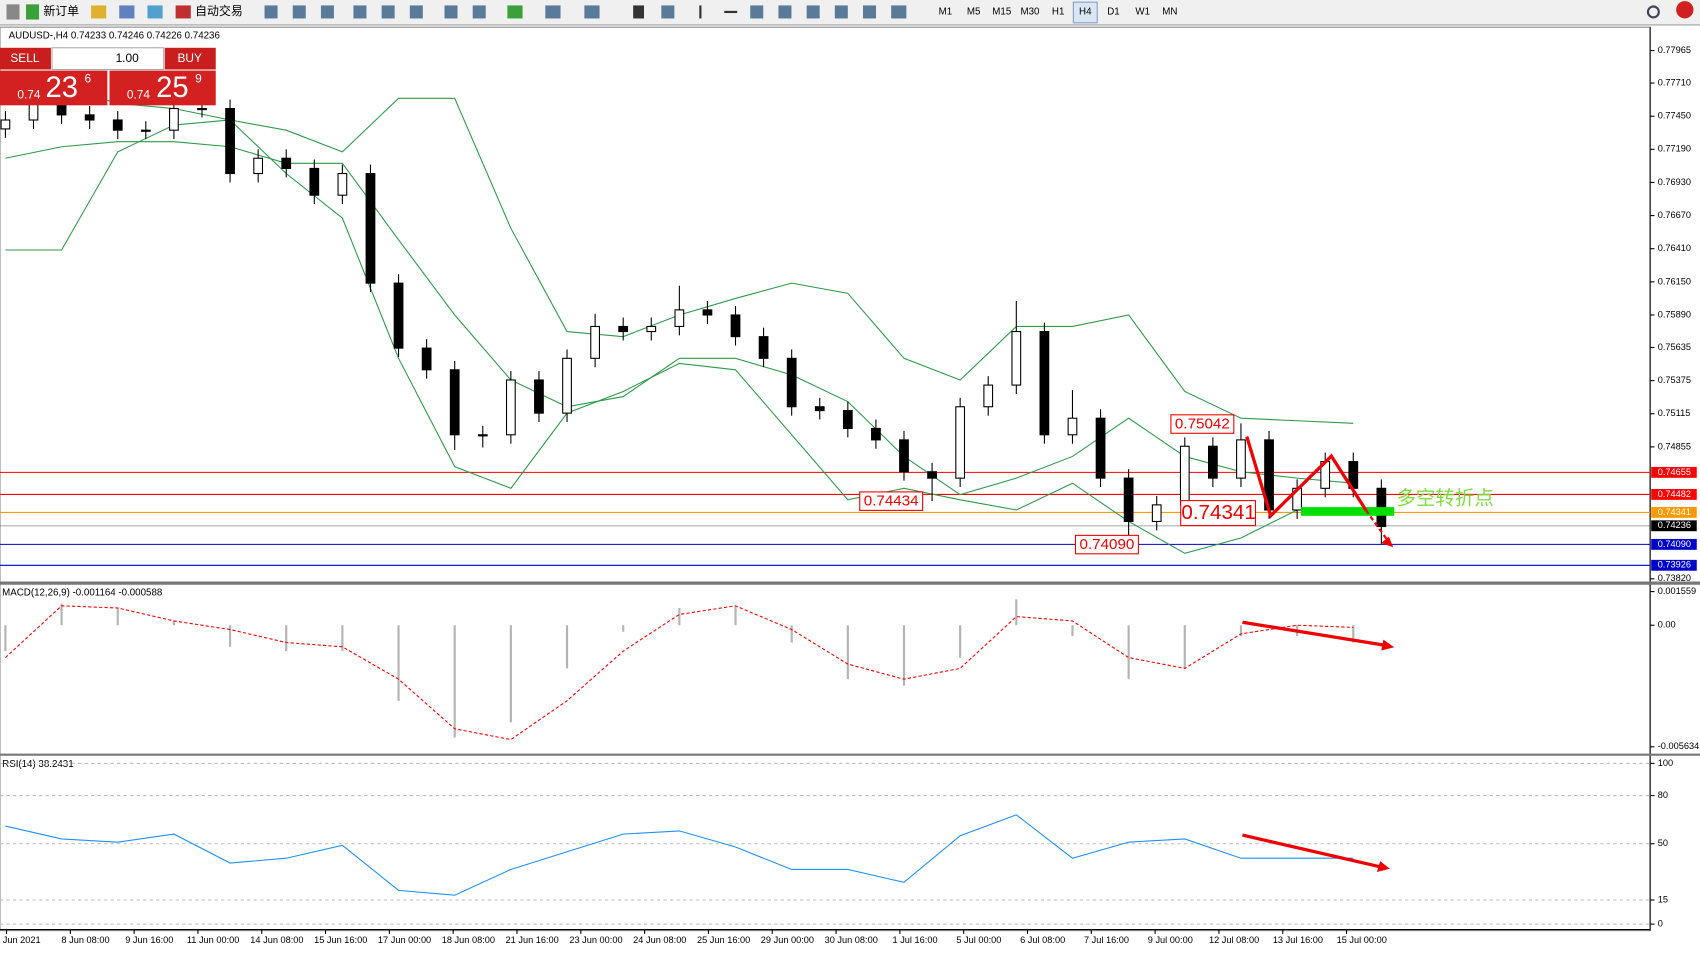 The width and height of the screenshot is (1700, 953). I want to click on price-tag, so click(1674, 526).